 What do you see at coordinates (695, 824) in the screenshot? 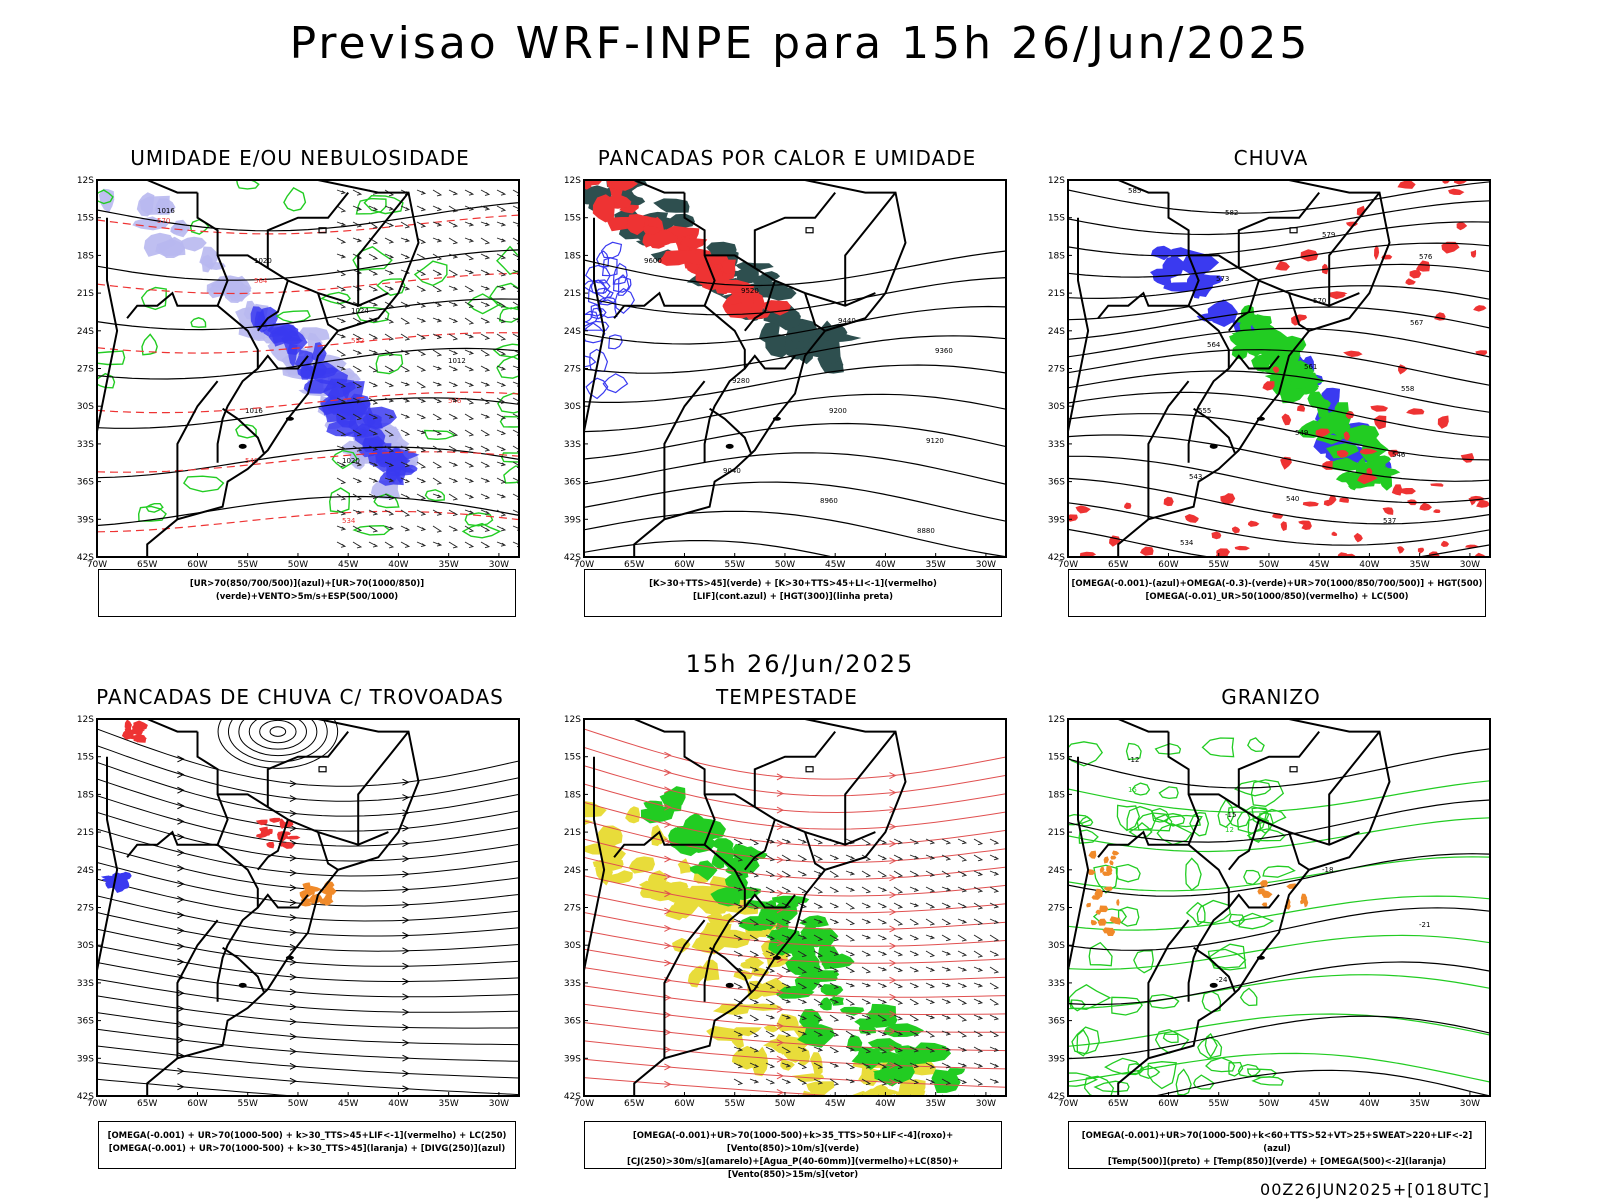
I see `wind850-green-blob` at bounding box center [695, 824].